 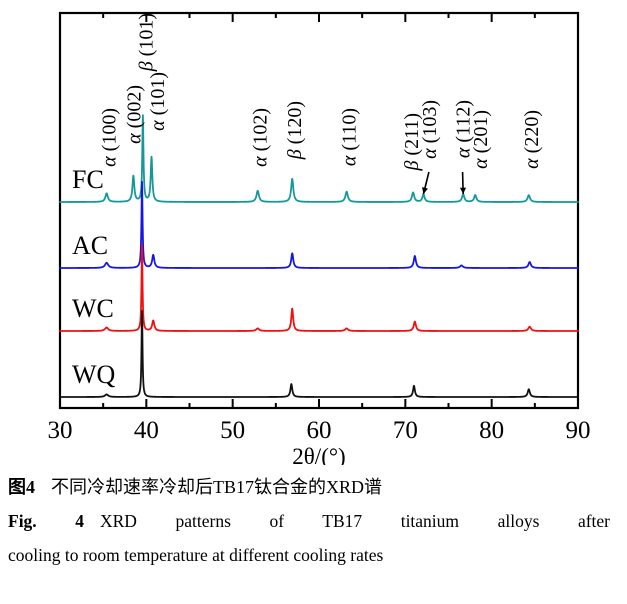 What do you see at coordinates (405, 430) in the screenshot?
I see `x-tick-label: 70` at bounding box center [405, 430].